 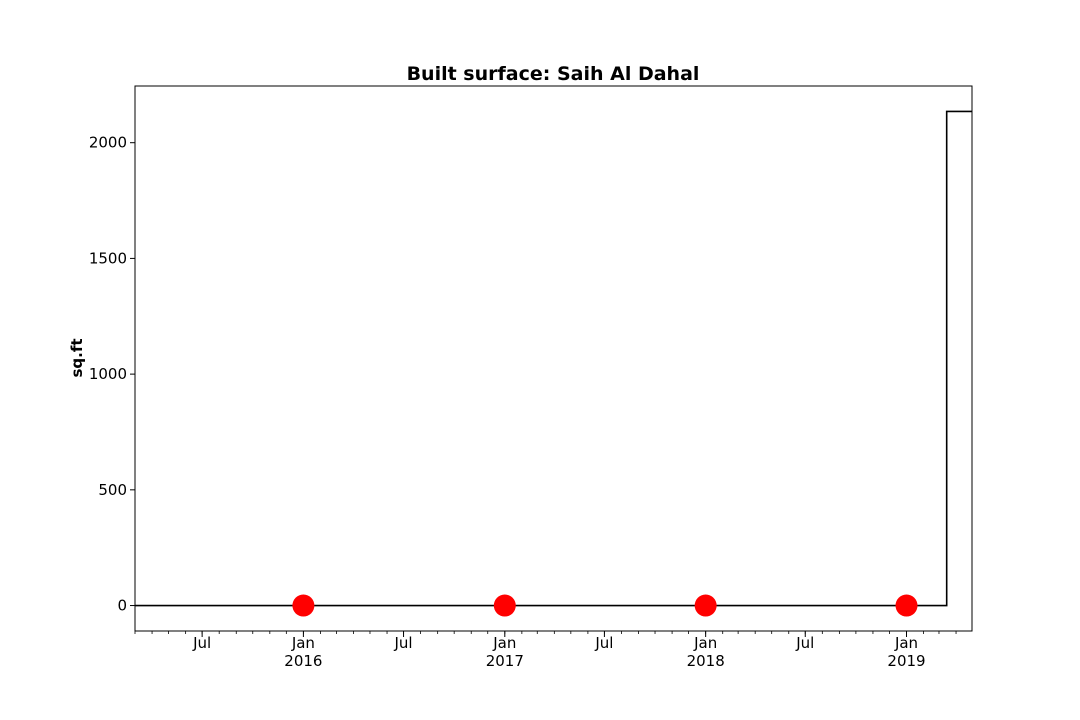 What do you see at coordinates (122, 606) in the screenshot?
I see `y-tick-label: 0` at bounding box center [122, 606].